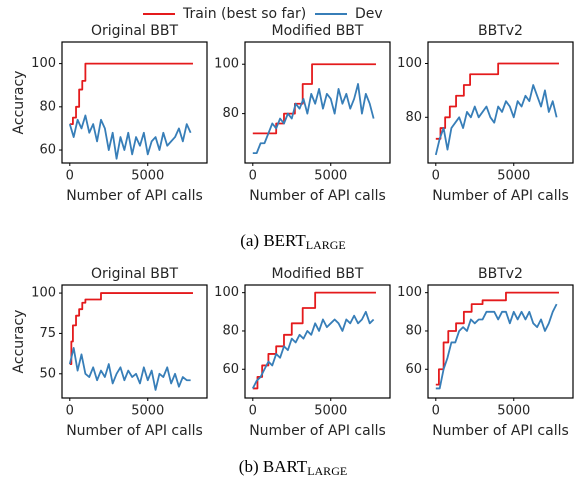 This screenshot has width=586, height=487. I want to click on caption-text: (a) BERT, so click(273, 240).